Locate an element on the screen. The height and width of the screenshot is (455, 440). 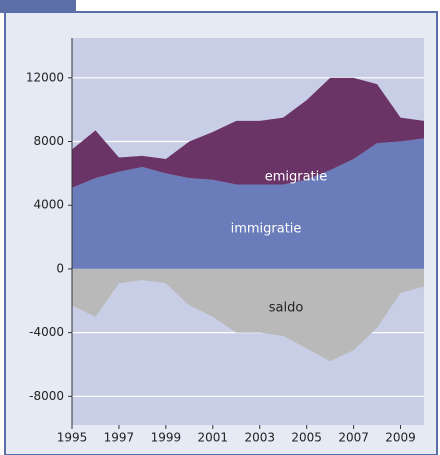
area-label: emigratie is located at coordinates (296, 177).